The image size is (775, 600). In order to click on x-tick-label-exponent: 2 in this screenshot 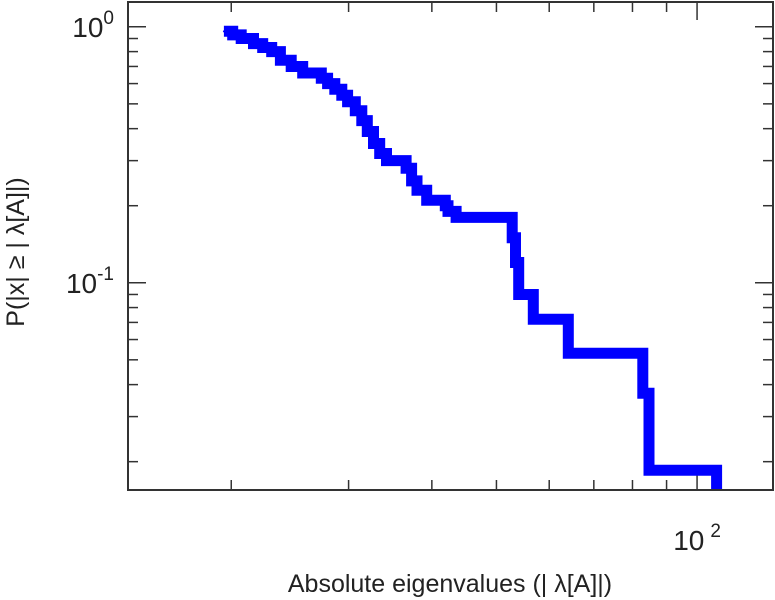, I will do `click(715, 531)`.